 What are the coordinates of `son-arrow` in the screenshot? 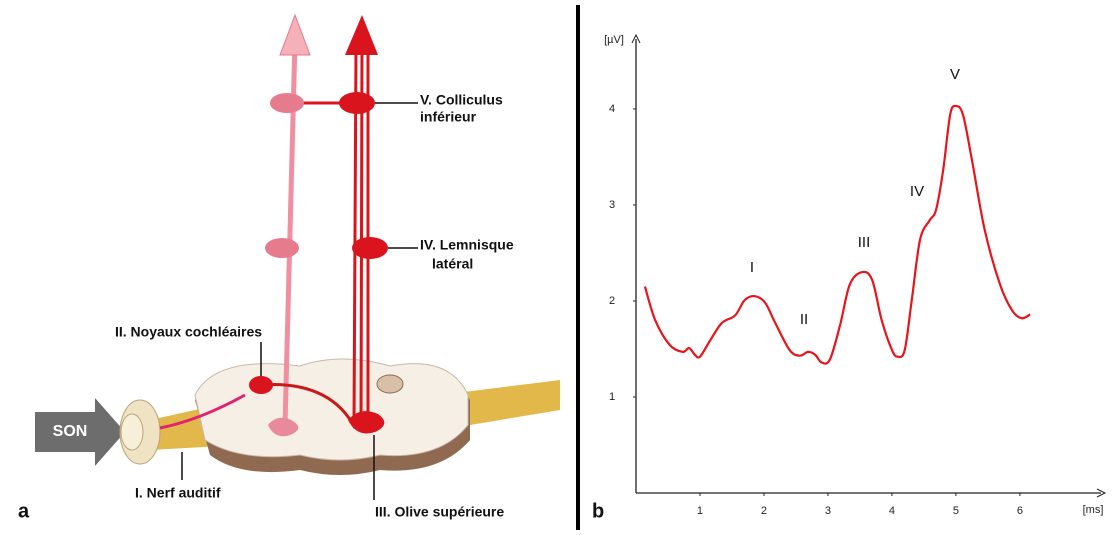 It's located at (80, 432).